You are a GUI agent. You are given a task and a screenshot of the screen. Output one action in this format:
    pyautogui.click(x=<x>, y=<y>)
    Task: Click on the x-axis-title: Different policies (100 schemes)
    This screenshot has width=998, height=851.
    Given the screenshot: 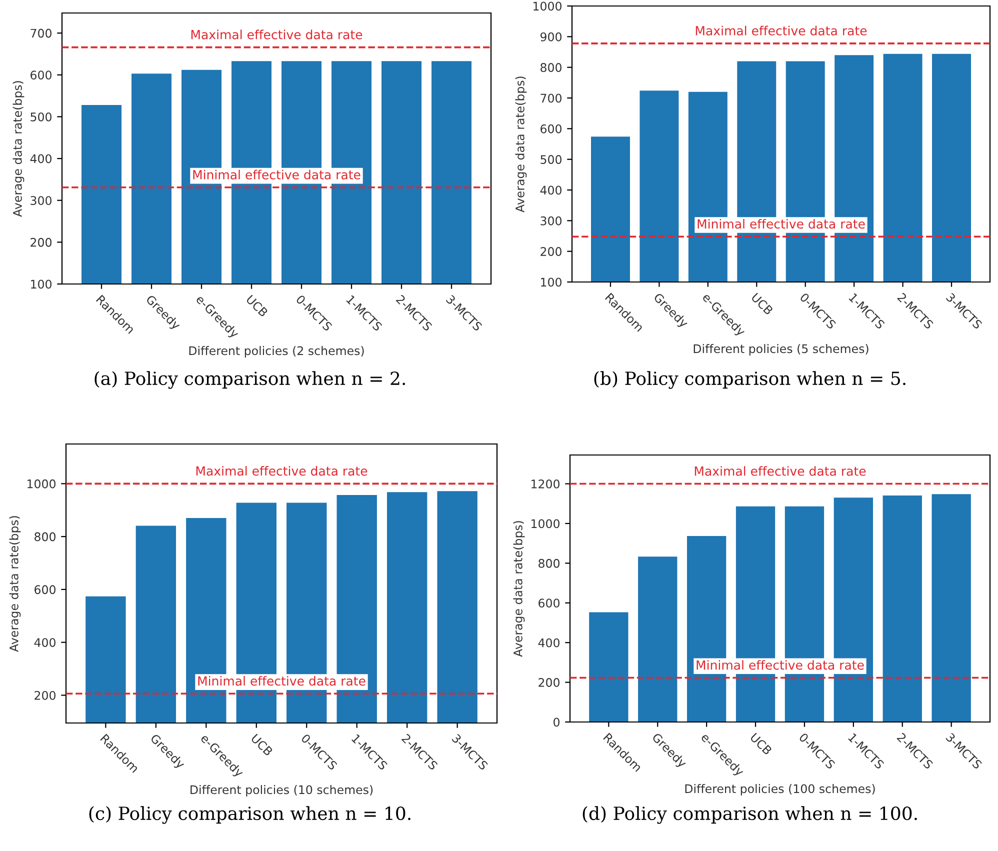 What is the action you would take?
    pyautogui.click(x=780, y=790)
    